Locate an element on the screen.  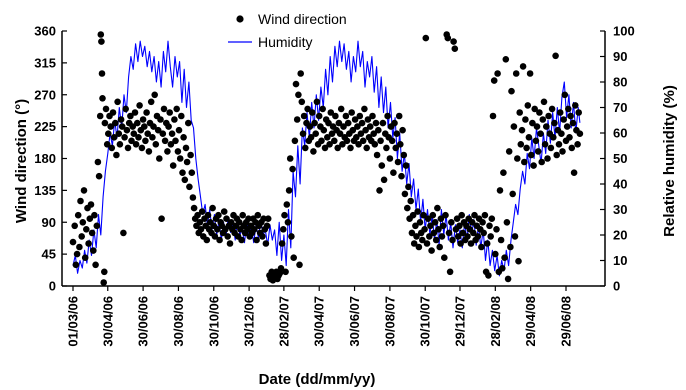
left-y-tick-label: 315 is located at coordinates (45, 62).